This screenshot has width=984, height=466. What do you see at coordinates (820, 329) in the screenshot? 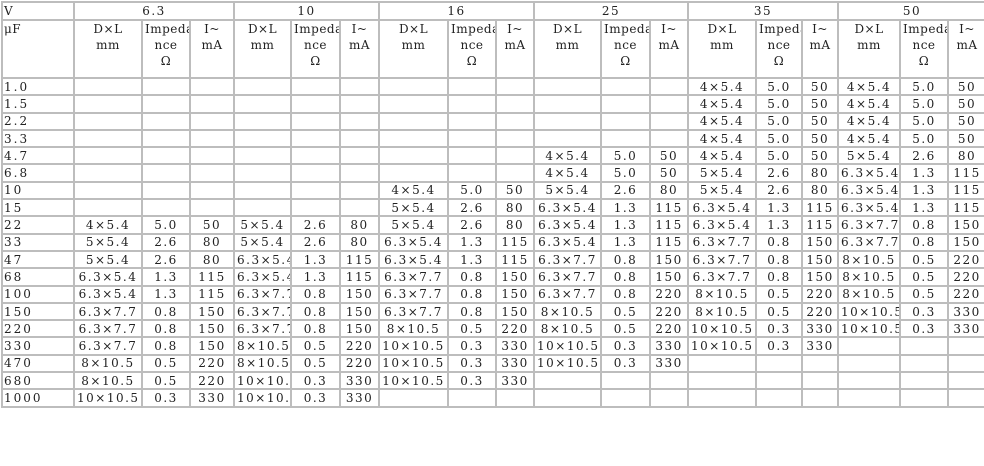
I see `ripple-current-cell: 330` at bounding box center [820, 329].